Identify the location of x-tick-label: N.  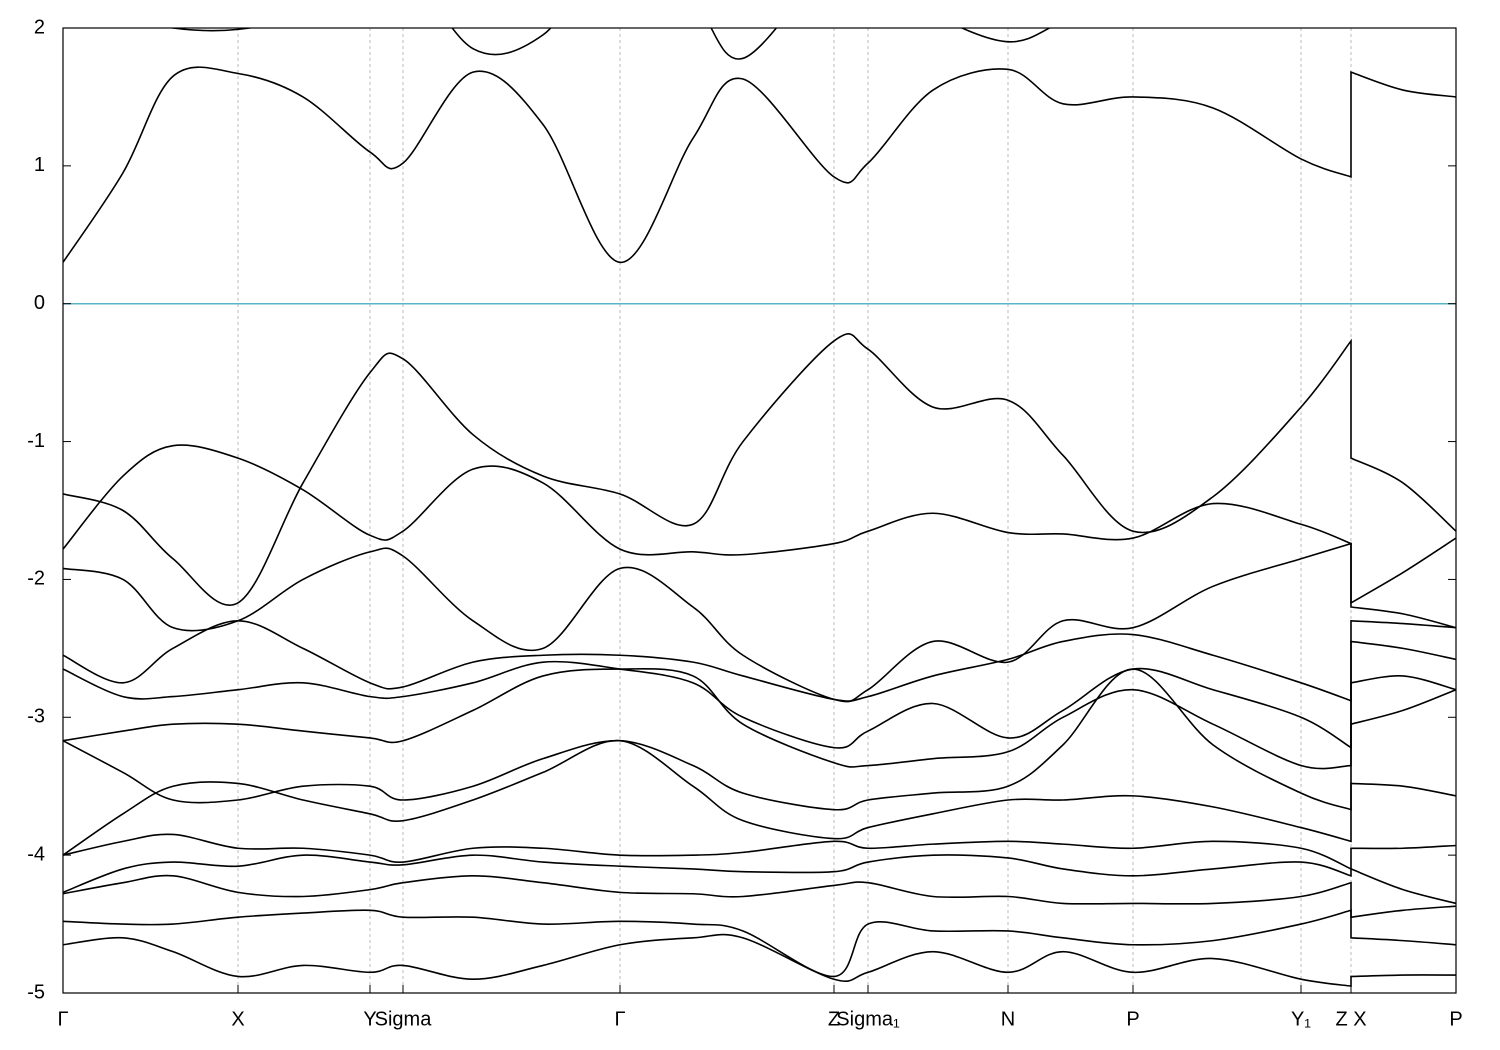
(1008, 1019).